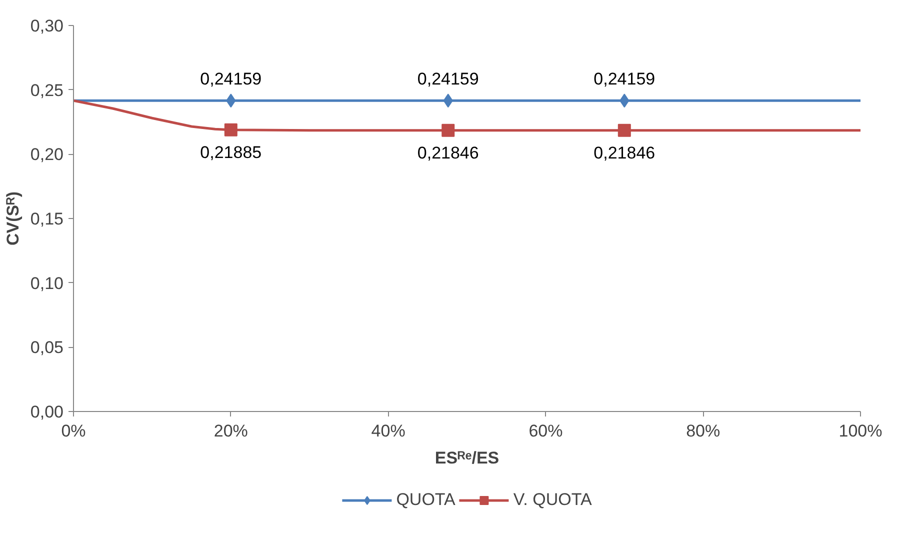 Image resolution: width=906 pixels, height=540 pixels. Describe the element at coordinates (231, 152) in the screenshot. I see `data-label: 0,21885` at that location.